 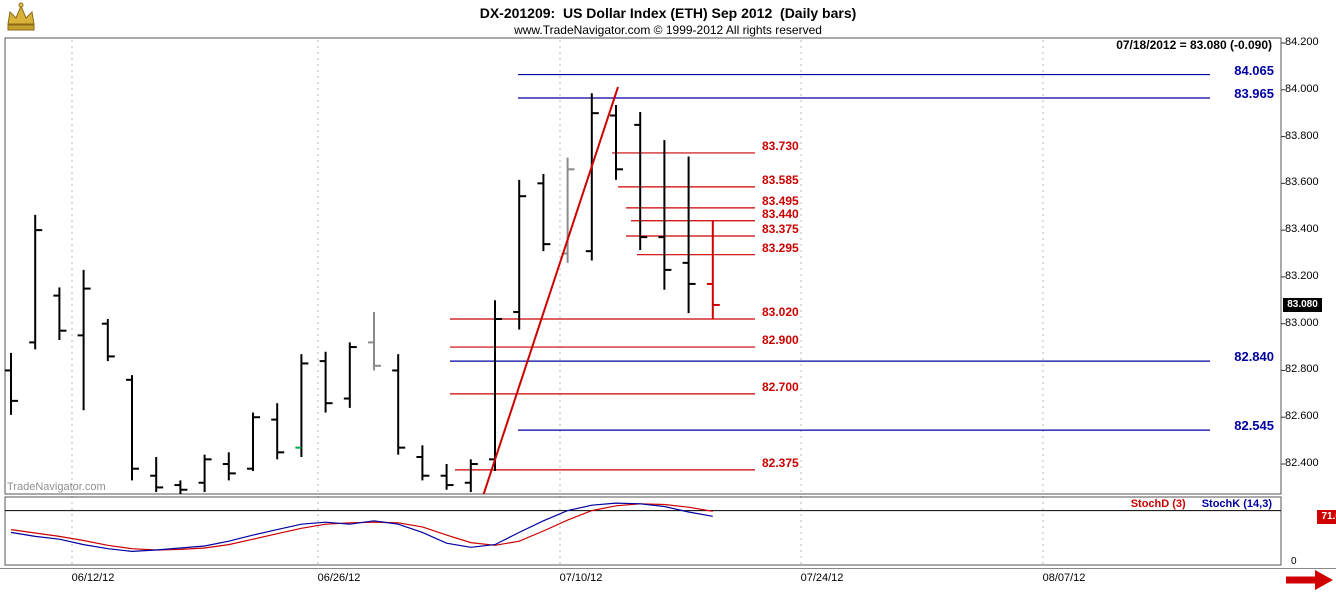 I want to click on stochastic-pane, so click(x=643, y=531).